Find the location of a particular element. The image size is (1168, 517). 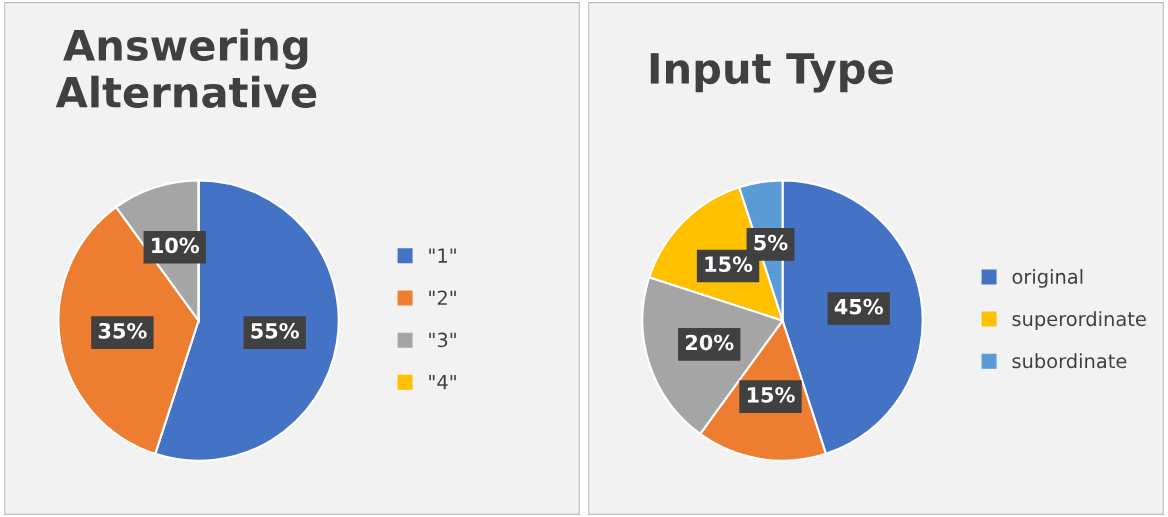

data-label: 35% is located at coordinates (122, 330).